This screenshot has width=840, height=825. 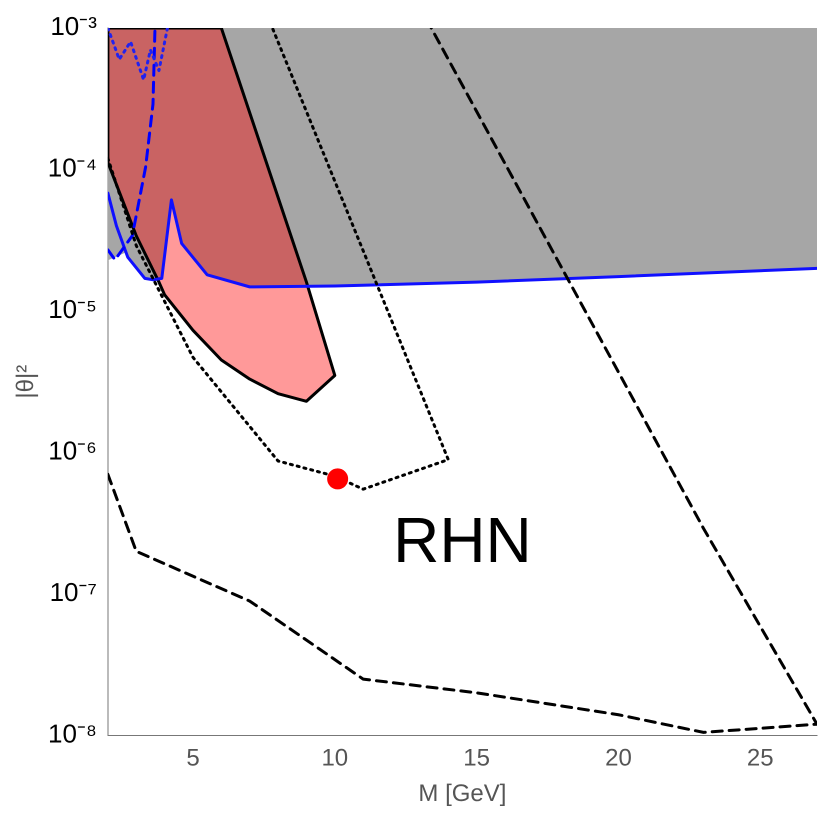 What do you see at coordinates (72, 733) in the screenshot?
I see `y-tick-label: 10⁻⁸` at bounding box center [72, 733].